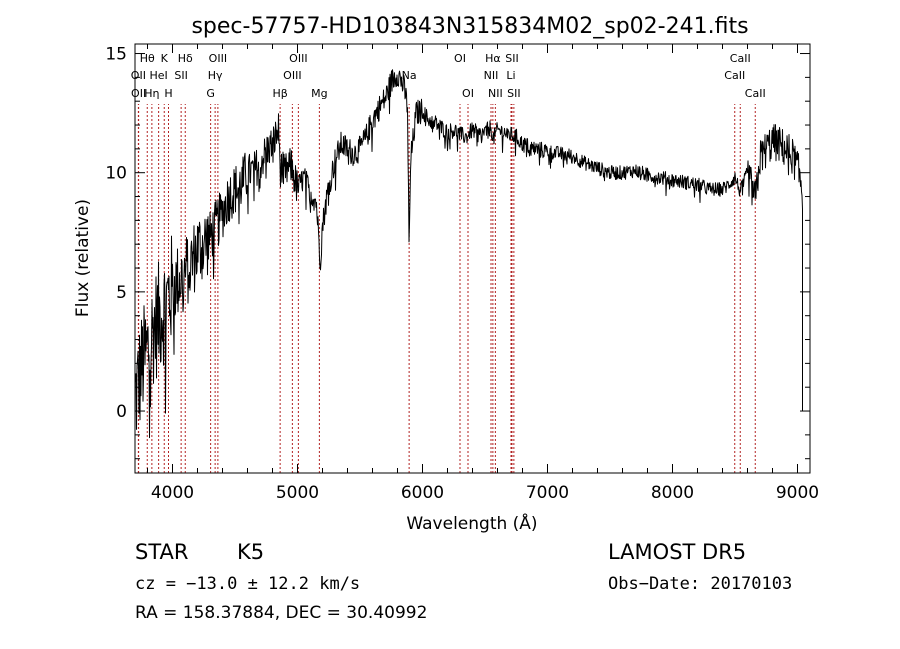  What do you see at coordinates (279, 93) in the screenshot?
I see `line-marker-label: Hβ` at bounding box center [279, 93].